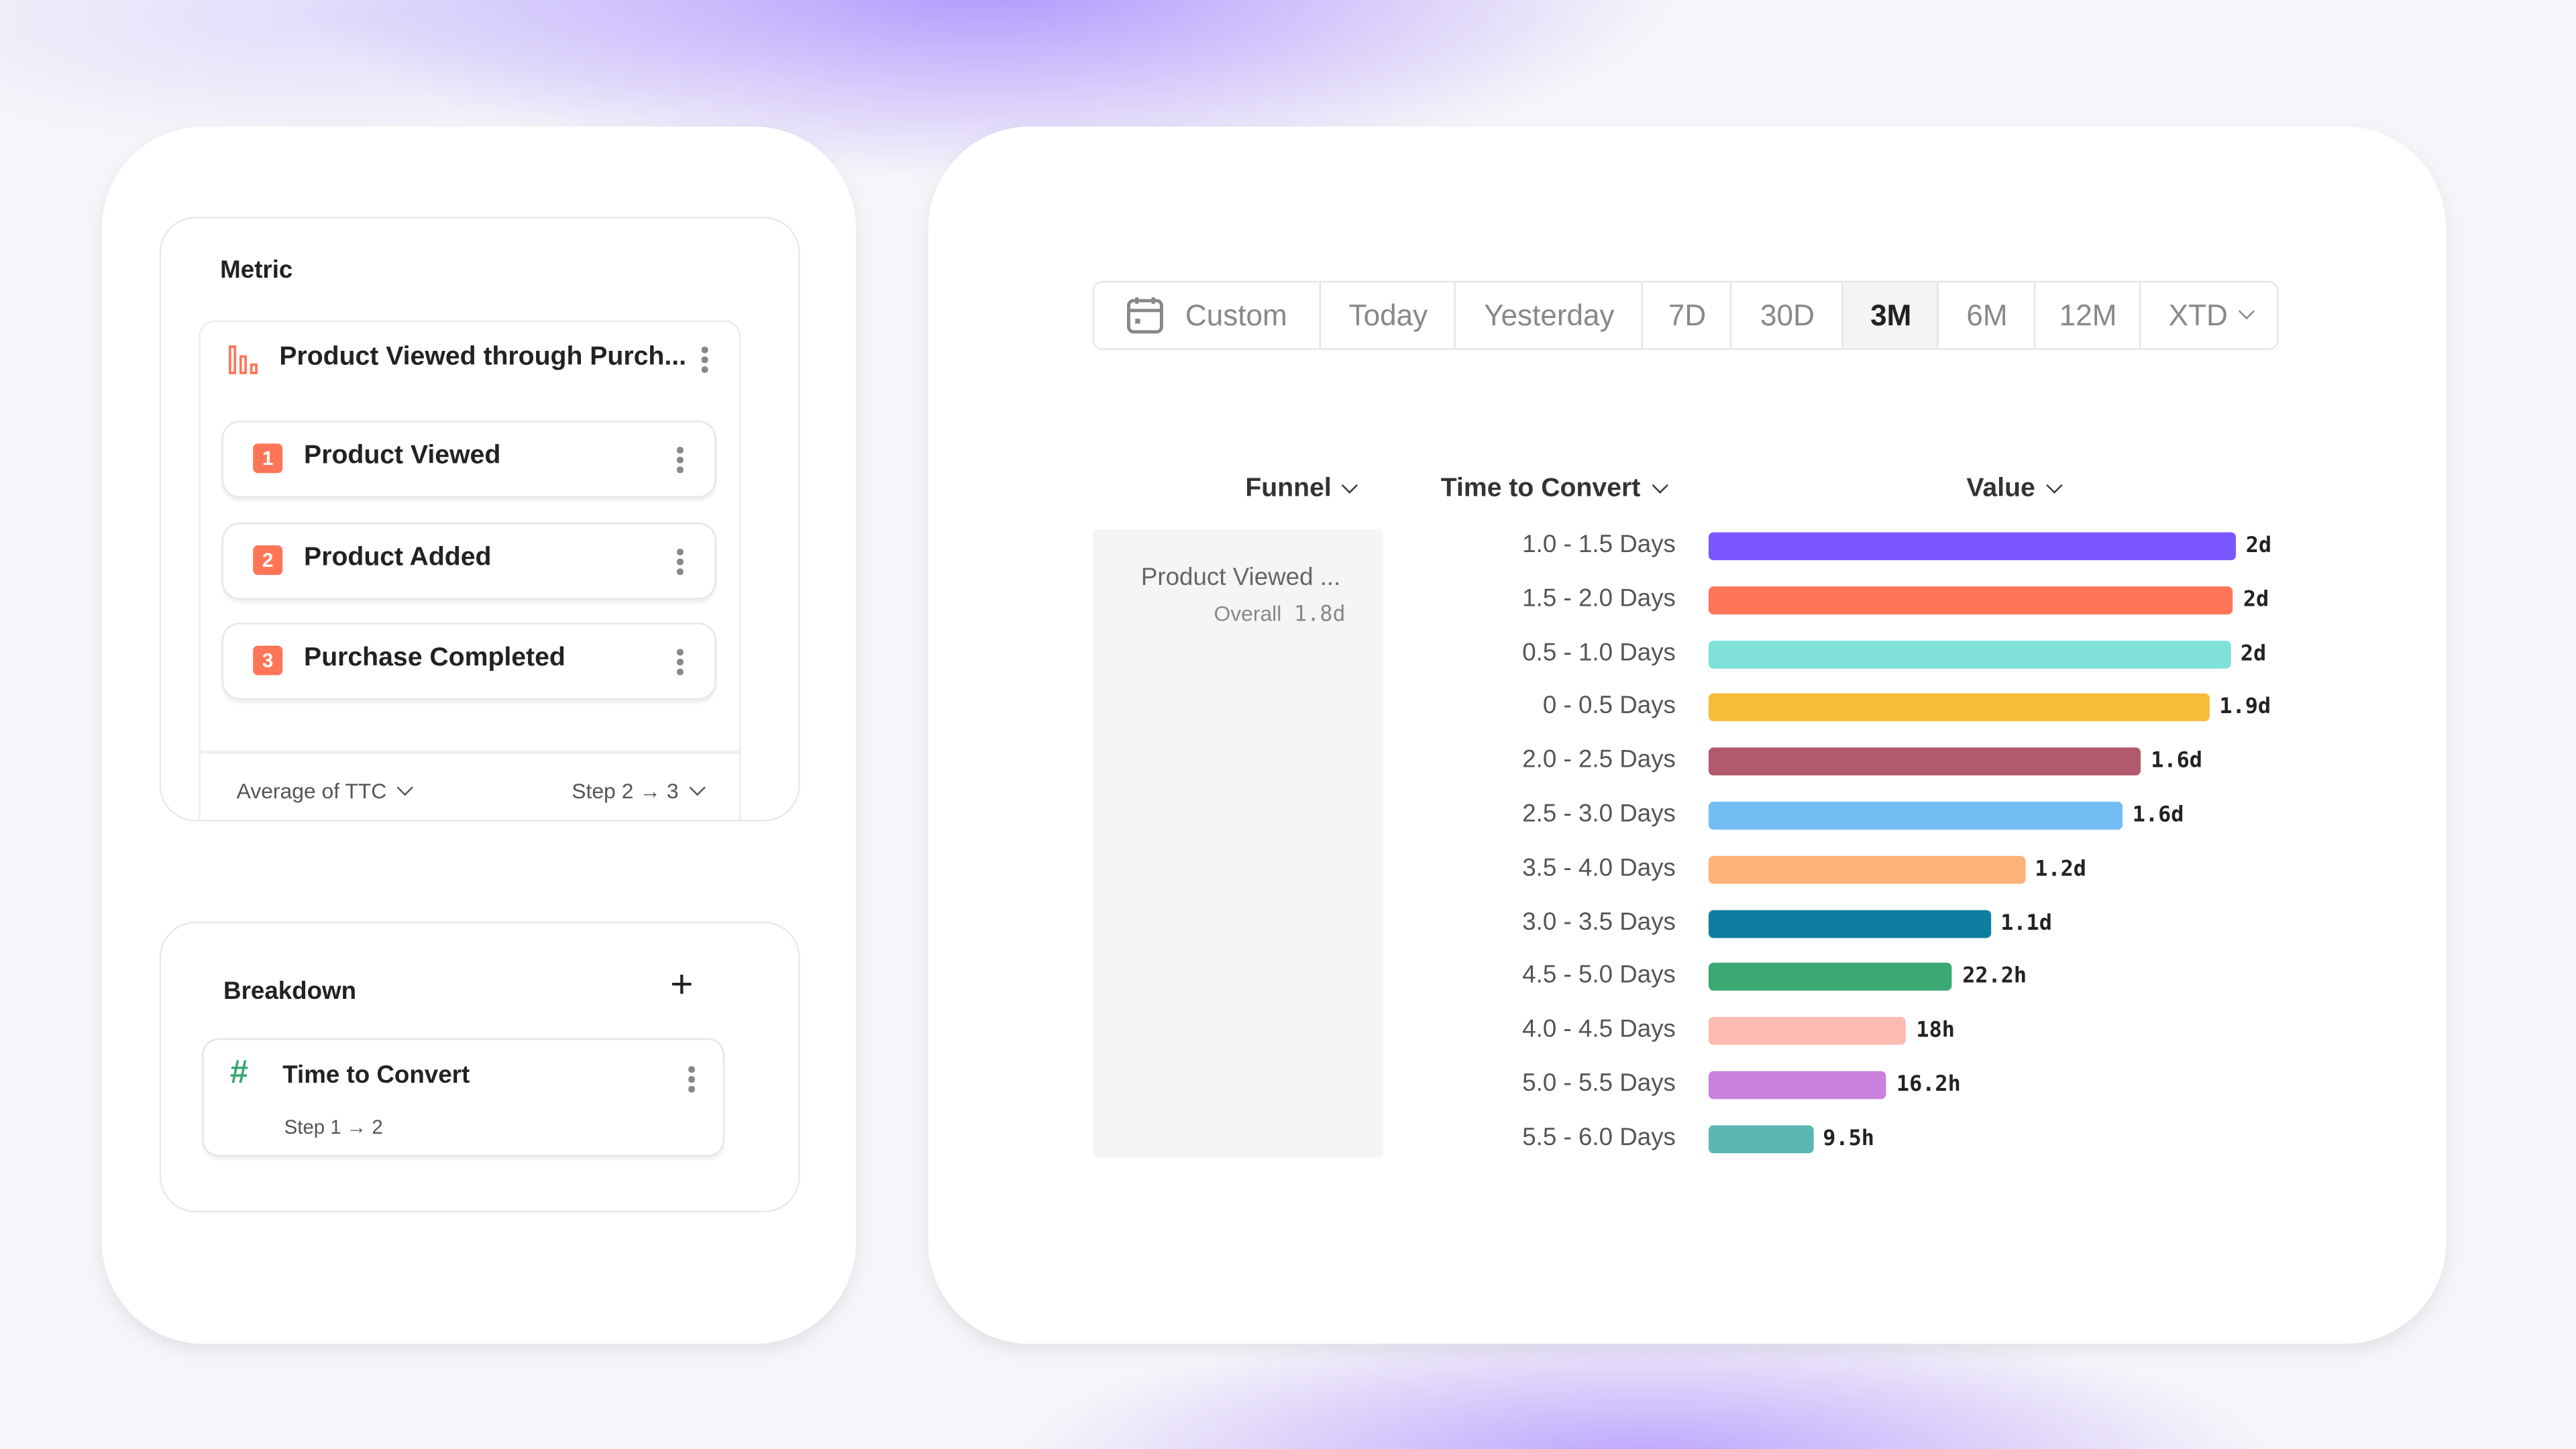  I want to click on date-option-yesterday: Yesterday, so click(1548, 315).